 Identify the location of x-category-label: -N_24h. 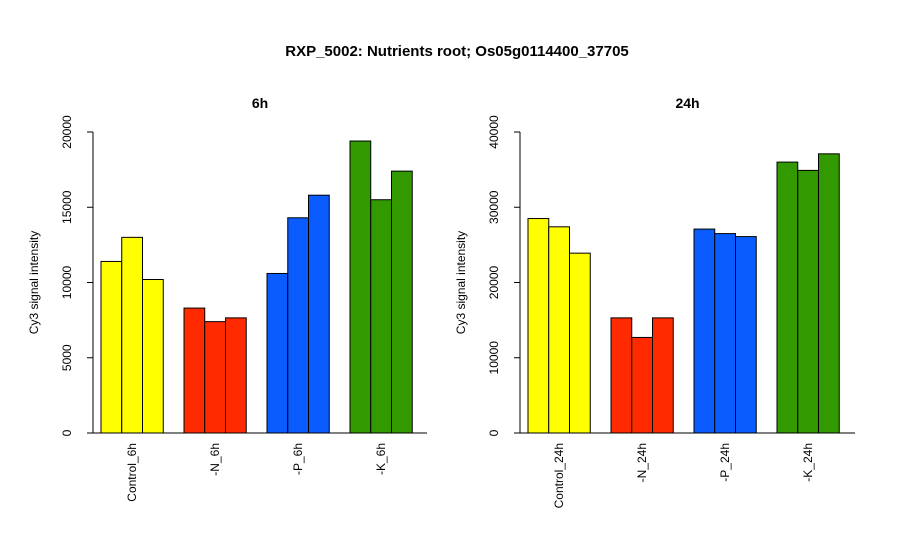
(642, 462).